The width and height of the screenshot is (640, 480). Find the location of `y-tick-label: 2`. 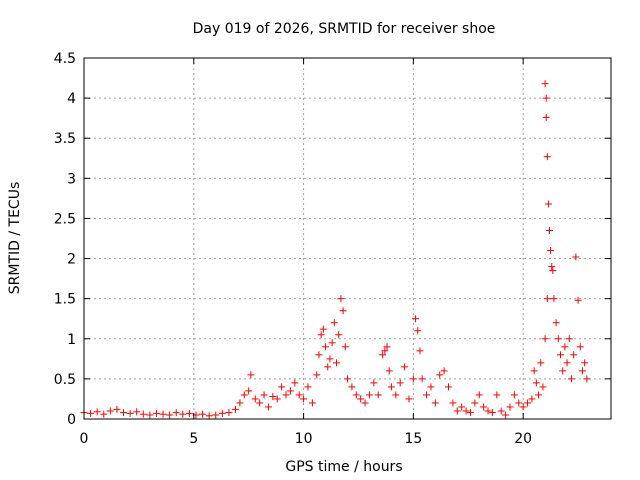

y-tick-label: 2 is located at coordinates (71, 260).